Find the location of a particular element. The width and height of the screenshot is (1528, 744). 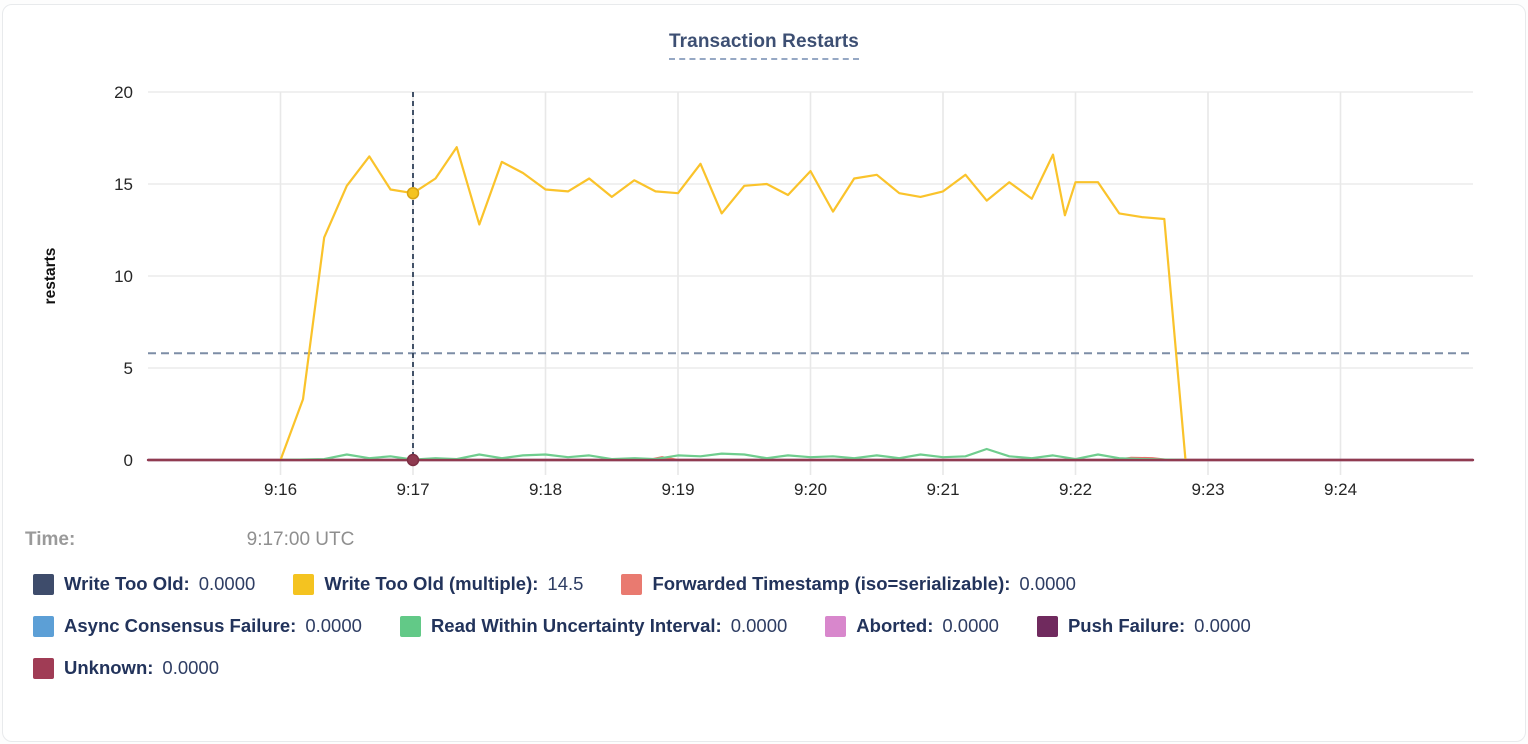

x-tick-label: 9:21 is located at coordinates (942, 489).